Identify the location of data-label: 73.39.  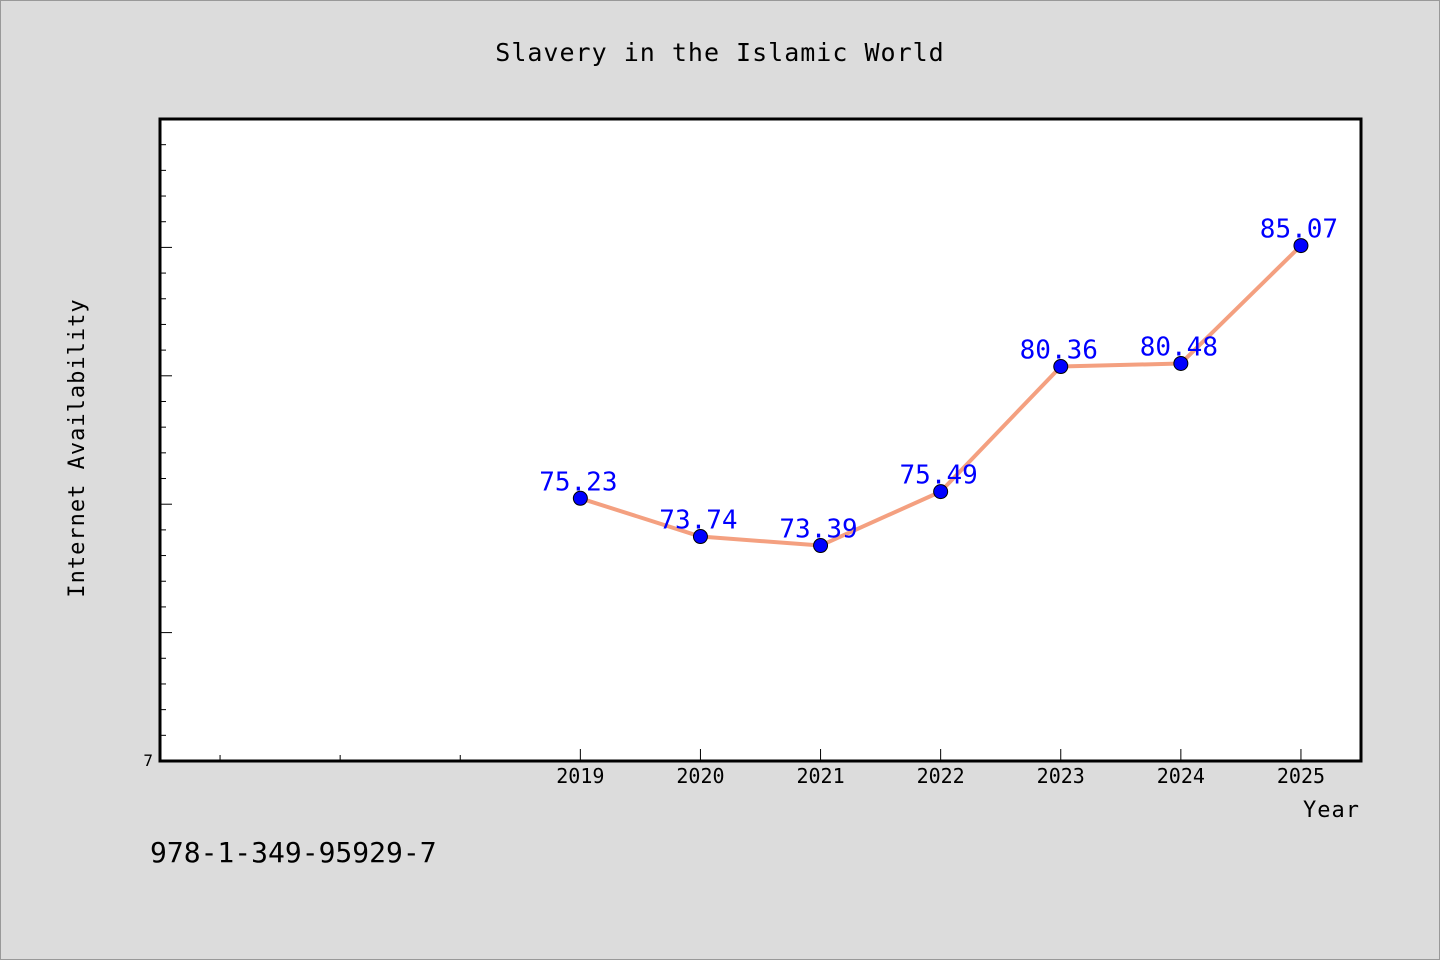
(818, 530).